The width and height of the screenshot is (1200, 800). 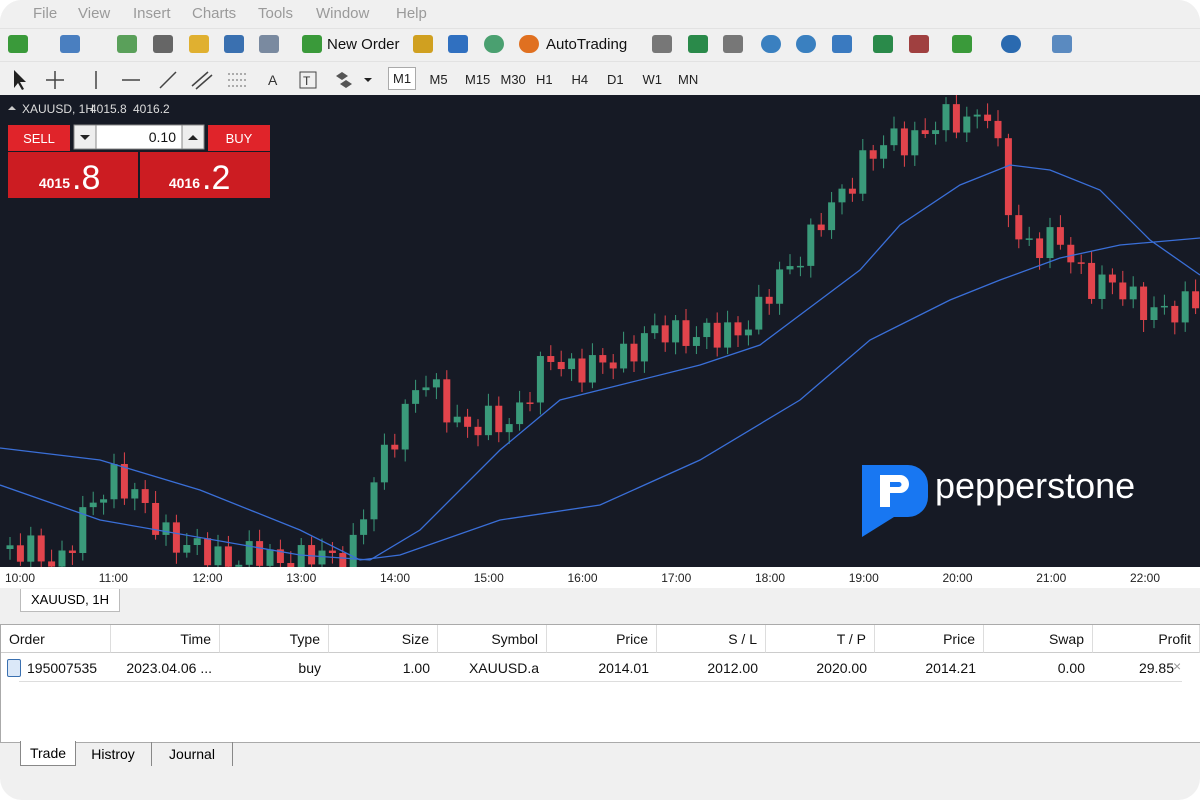 I want to click on table-cell: buy, so click(x=274, y=668).